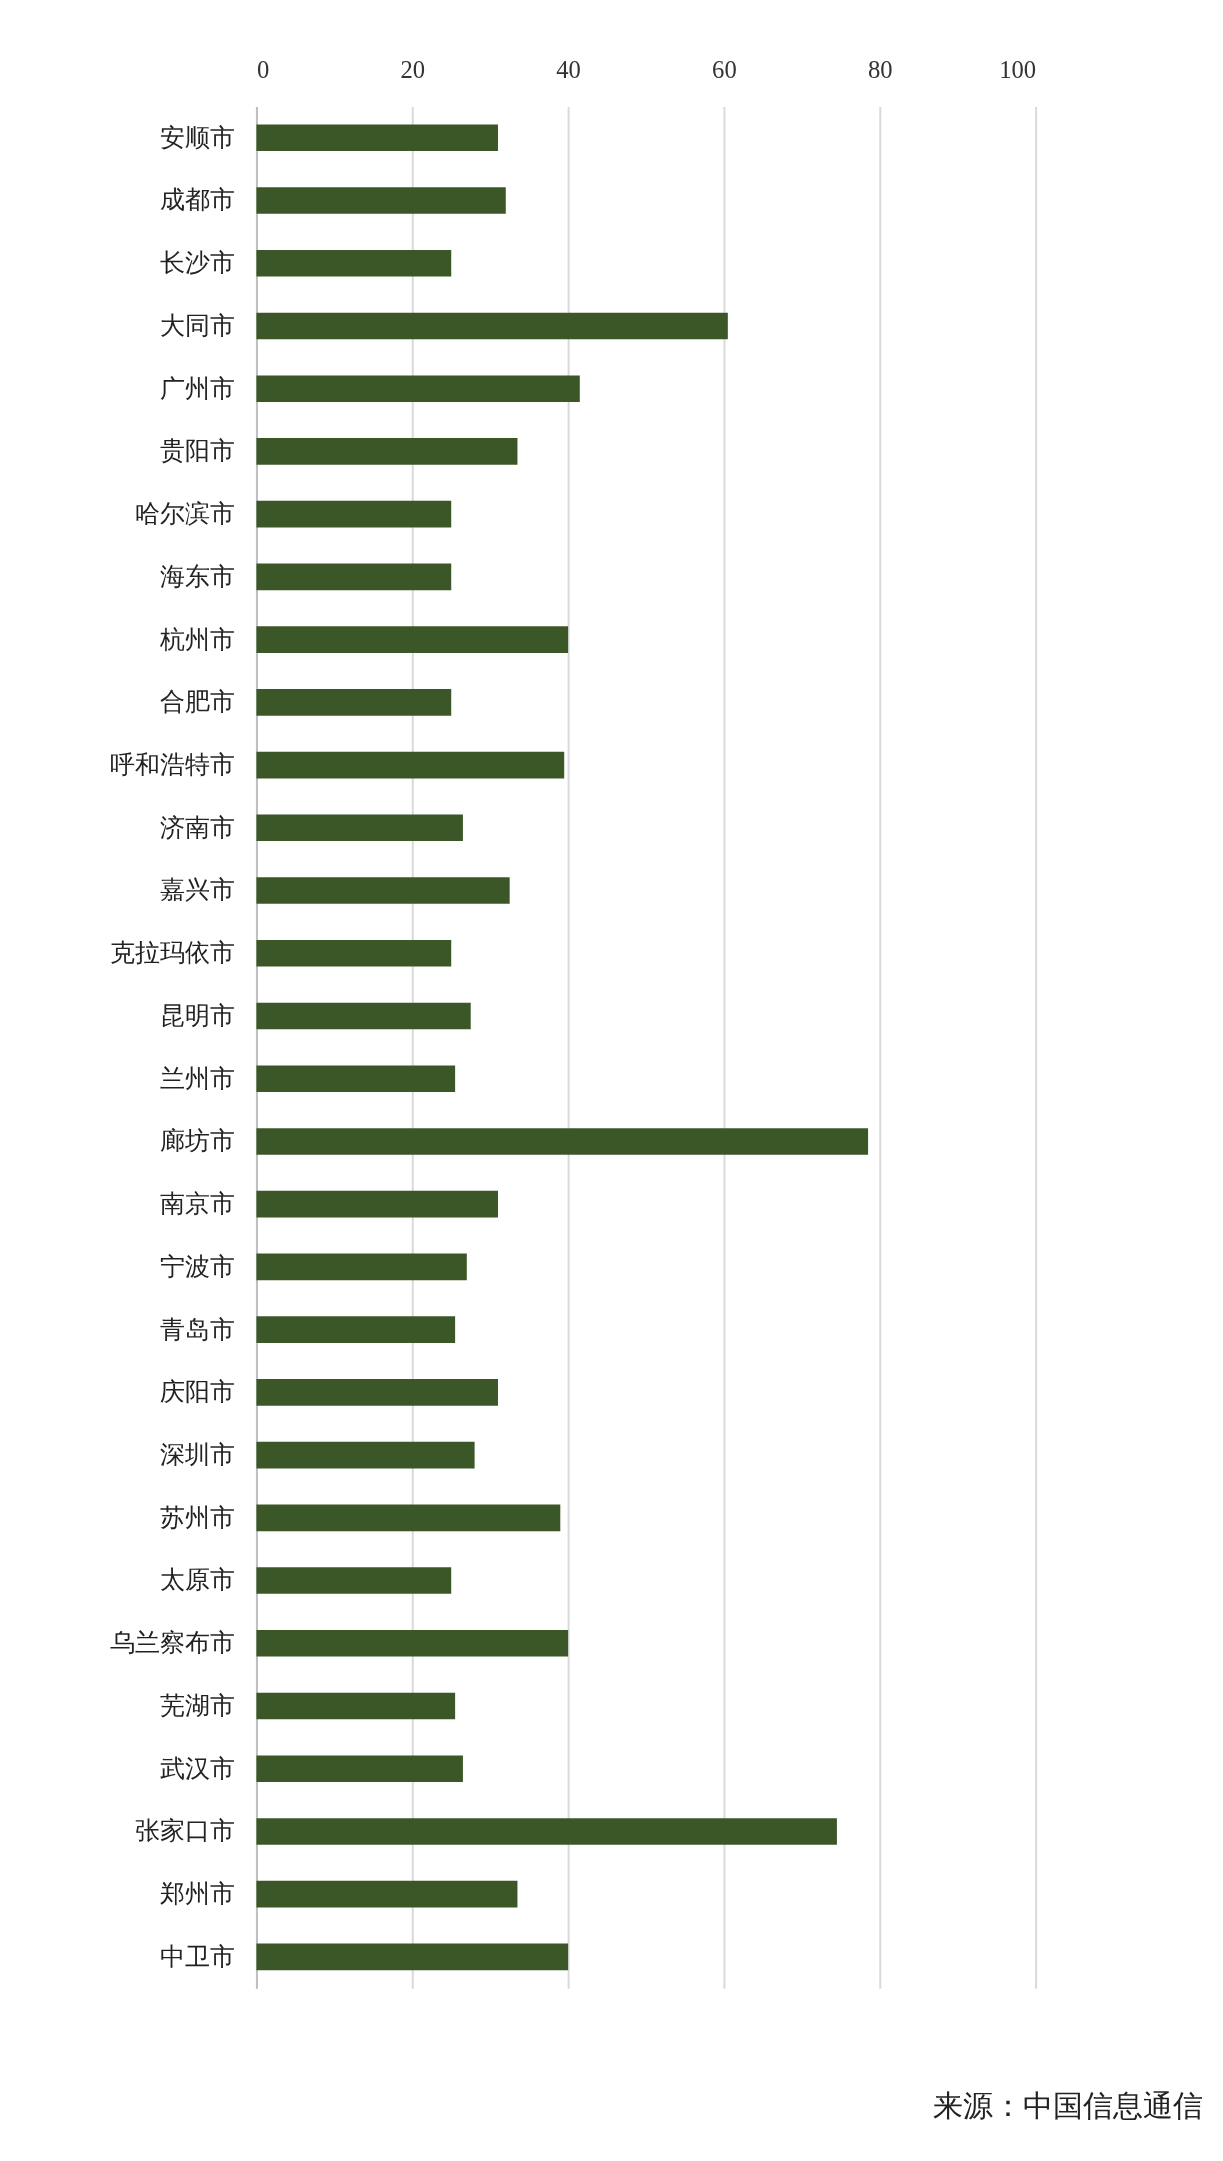 This screenshot has height=2161, width=1223. I want to click on y-tick-label: 苏州市, so click(198, 1517).